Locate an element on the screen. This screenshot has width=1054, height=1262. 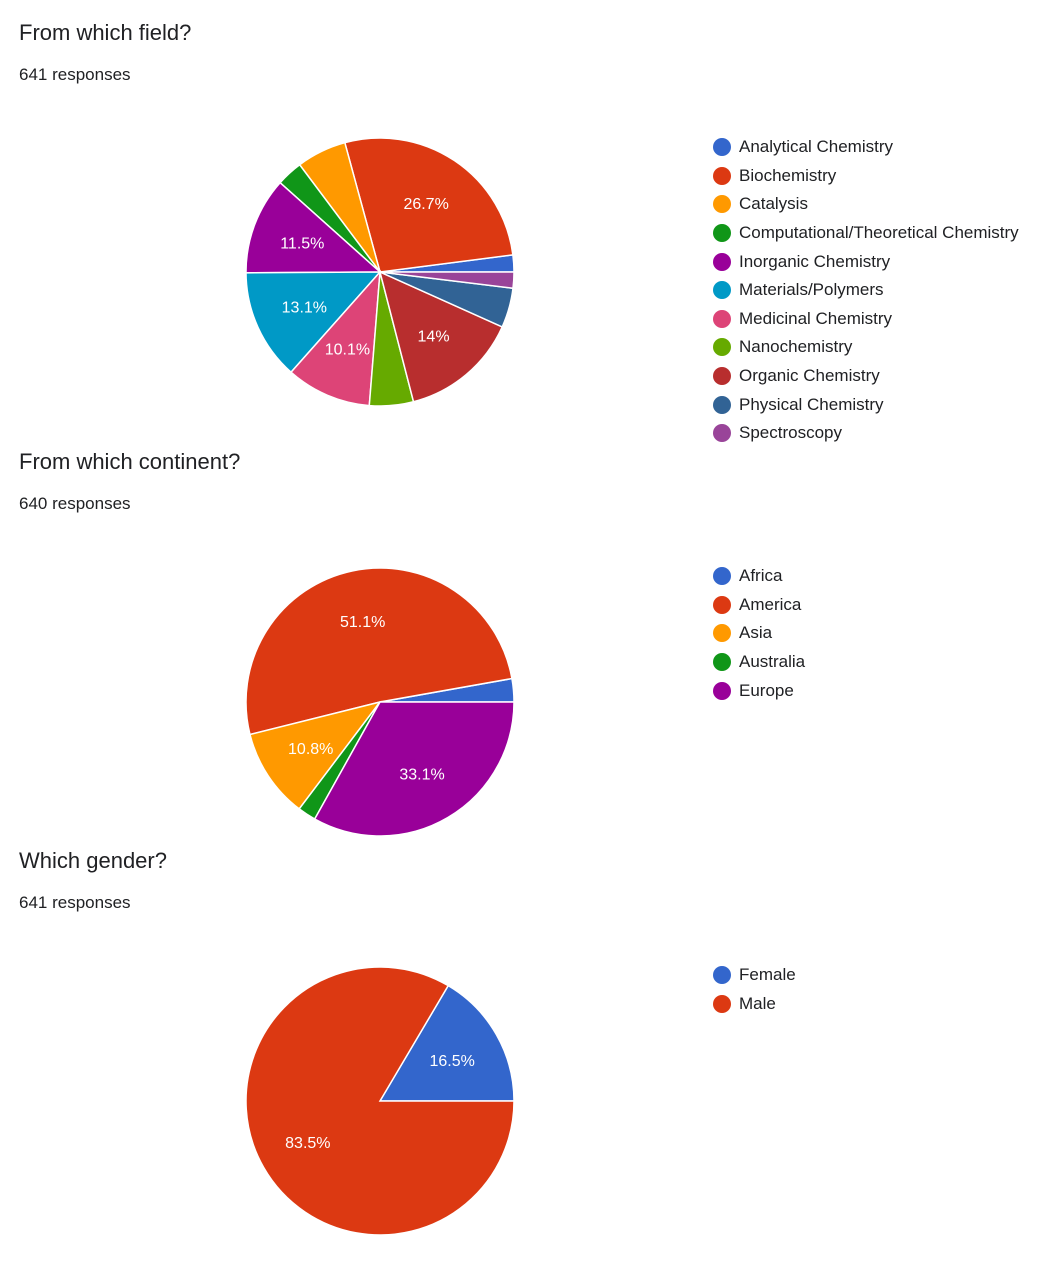
legend-item-america: America is located at coordinates (759, 605).